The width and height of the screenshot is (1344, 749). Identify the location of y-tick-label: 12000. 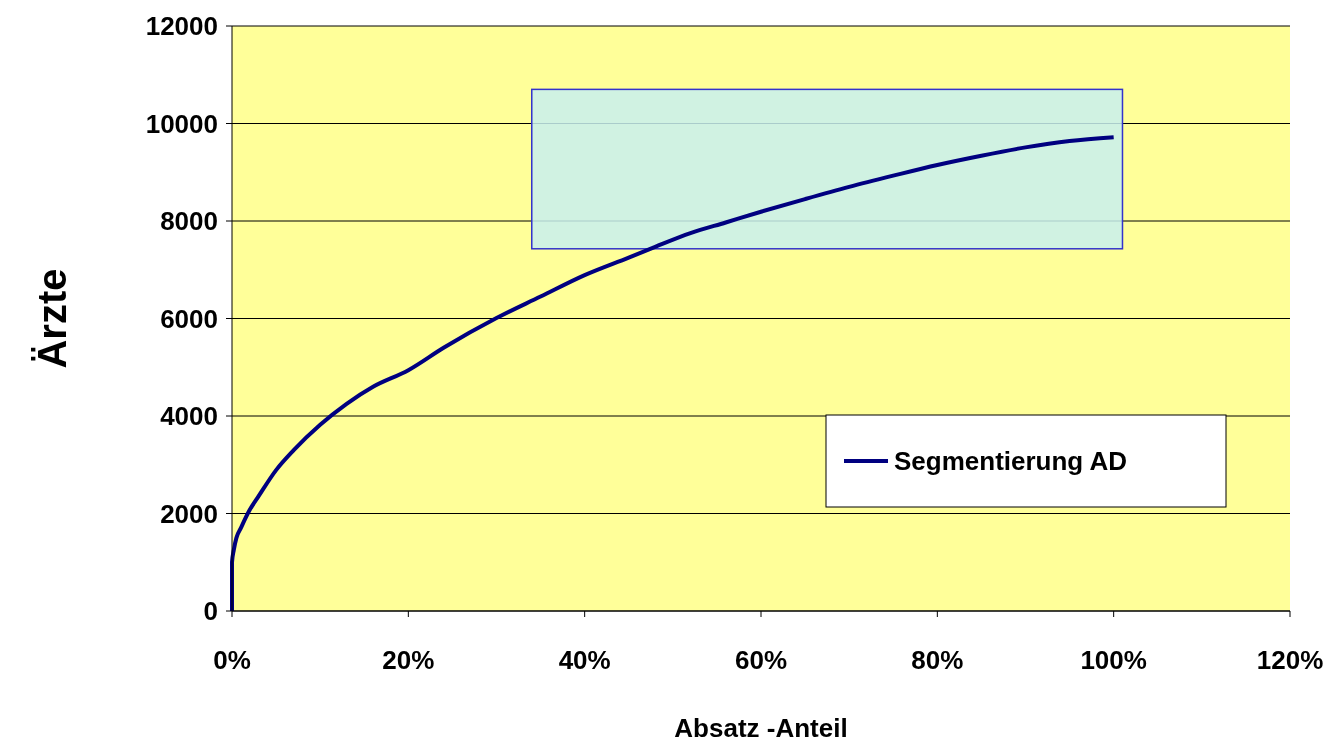
(181, 26).